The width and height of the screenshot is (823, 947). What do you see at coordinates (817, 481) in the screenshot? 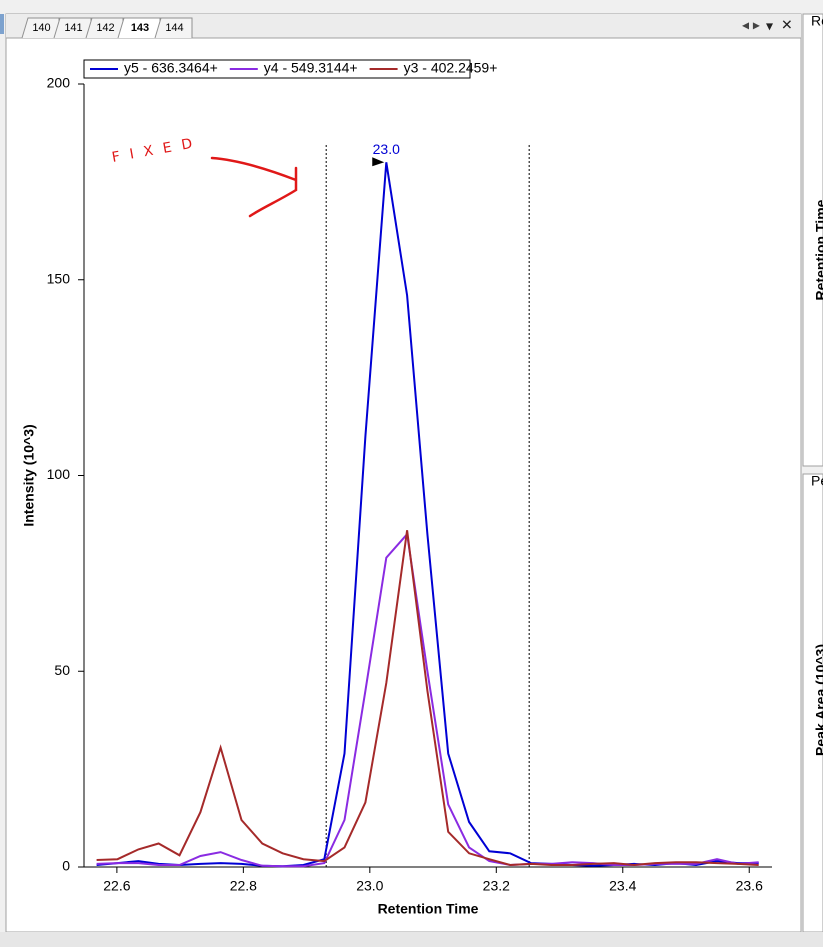
I see `panel-title: Pe` at bounding box center [817, 481].